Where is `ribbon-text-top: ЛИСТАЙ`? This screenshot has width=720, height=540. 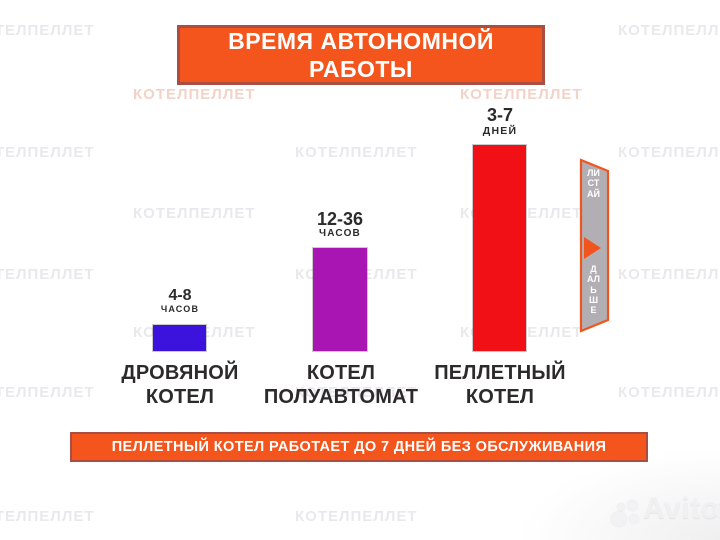
ribbon-text-top: ЛИСТАЙ is located at coordinates (593, 183).